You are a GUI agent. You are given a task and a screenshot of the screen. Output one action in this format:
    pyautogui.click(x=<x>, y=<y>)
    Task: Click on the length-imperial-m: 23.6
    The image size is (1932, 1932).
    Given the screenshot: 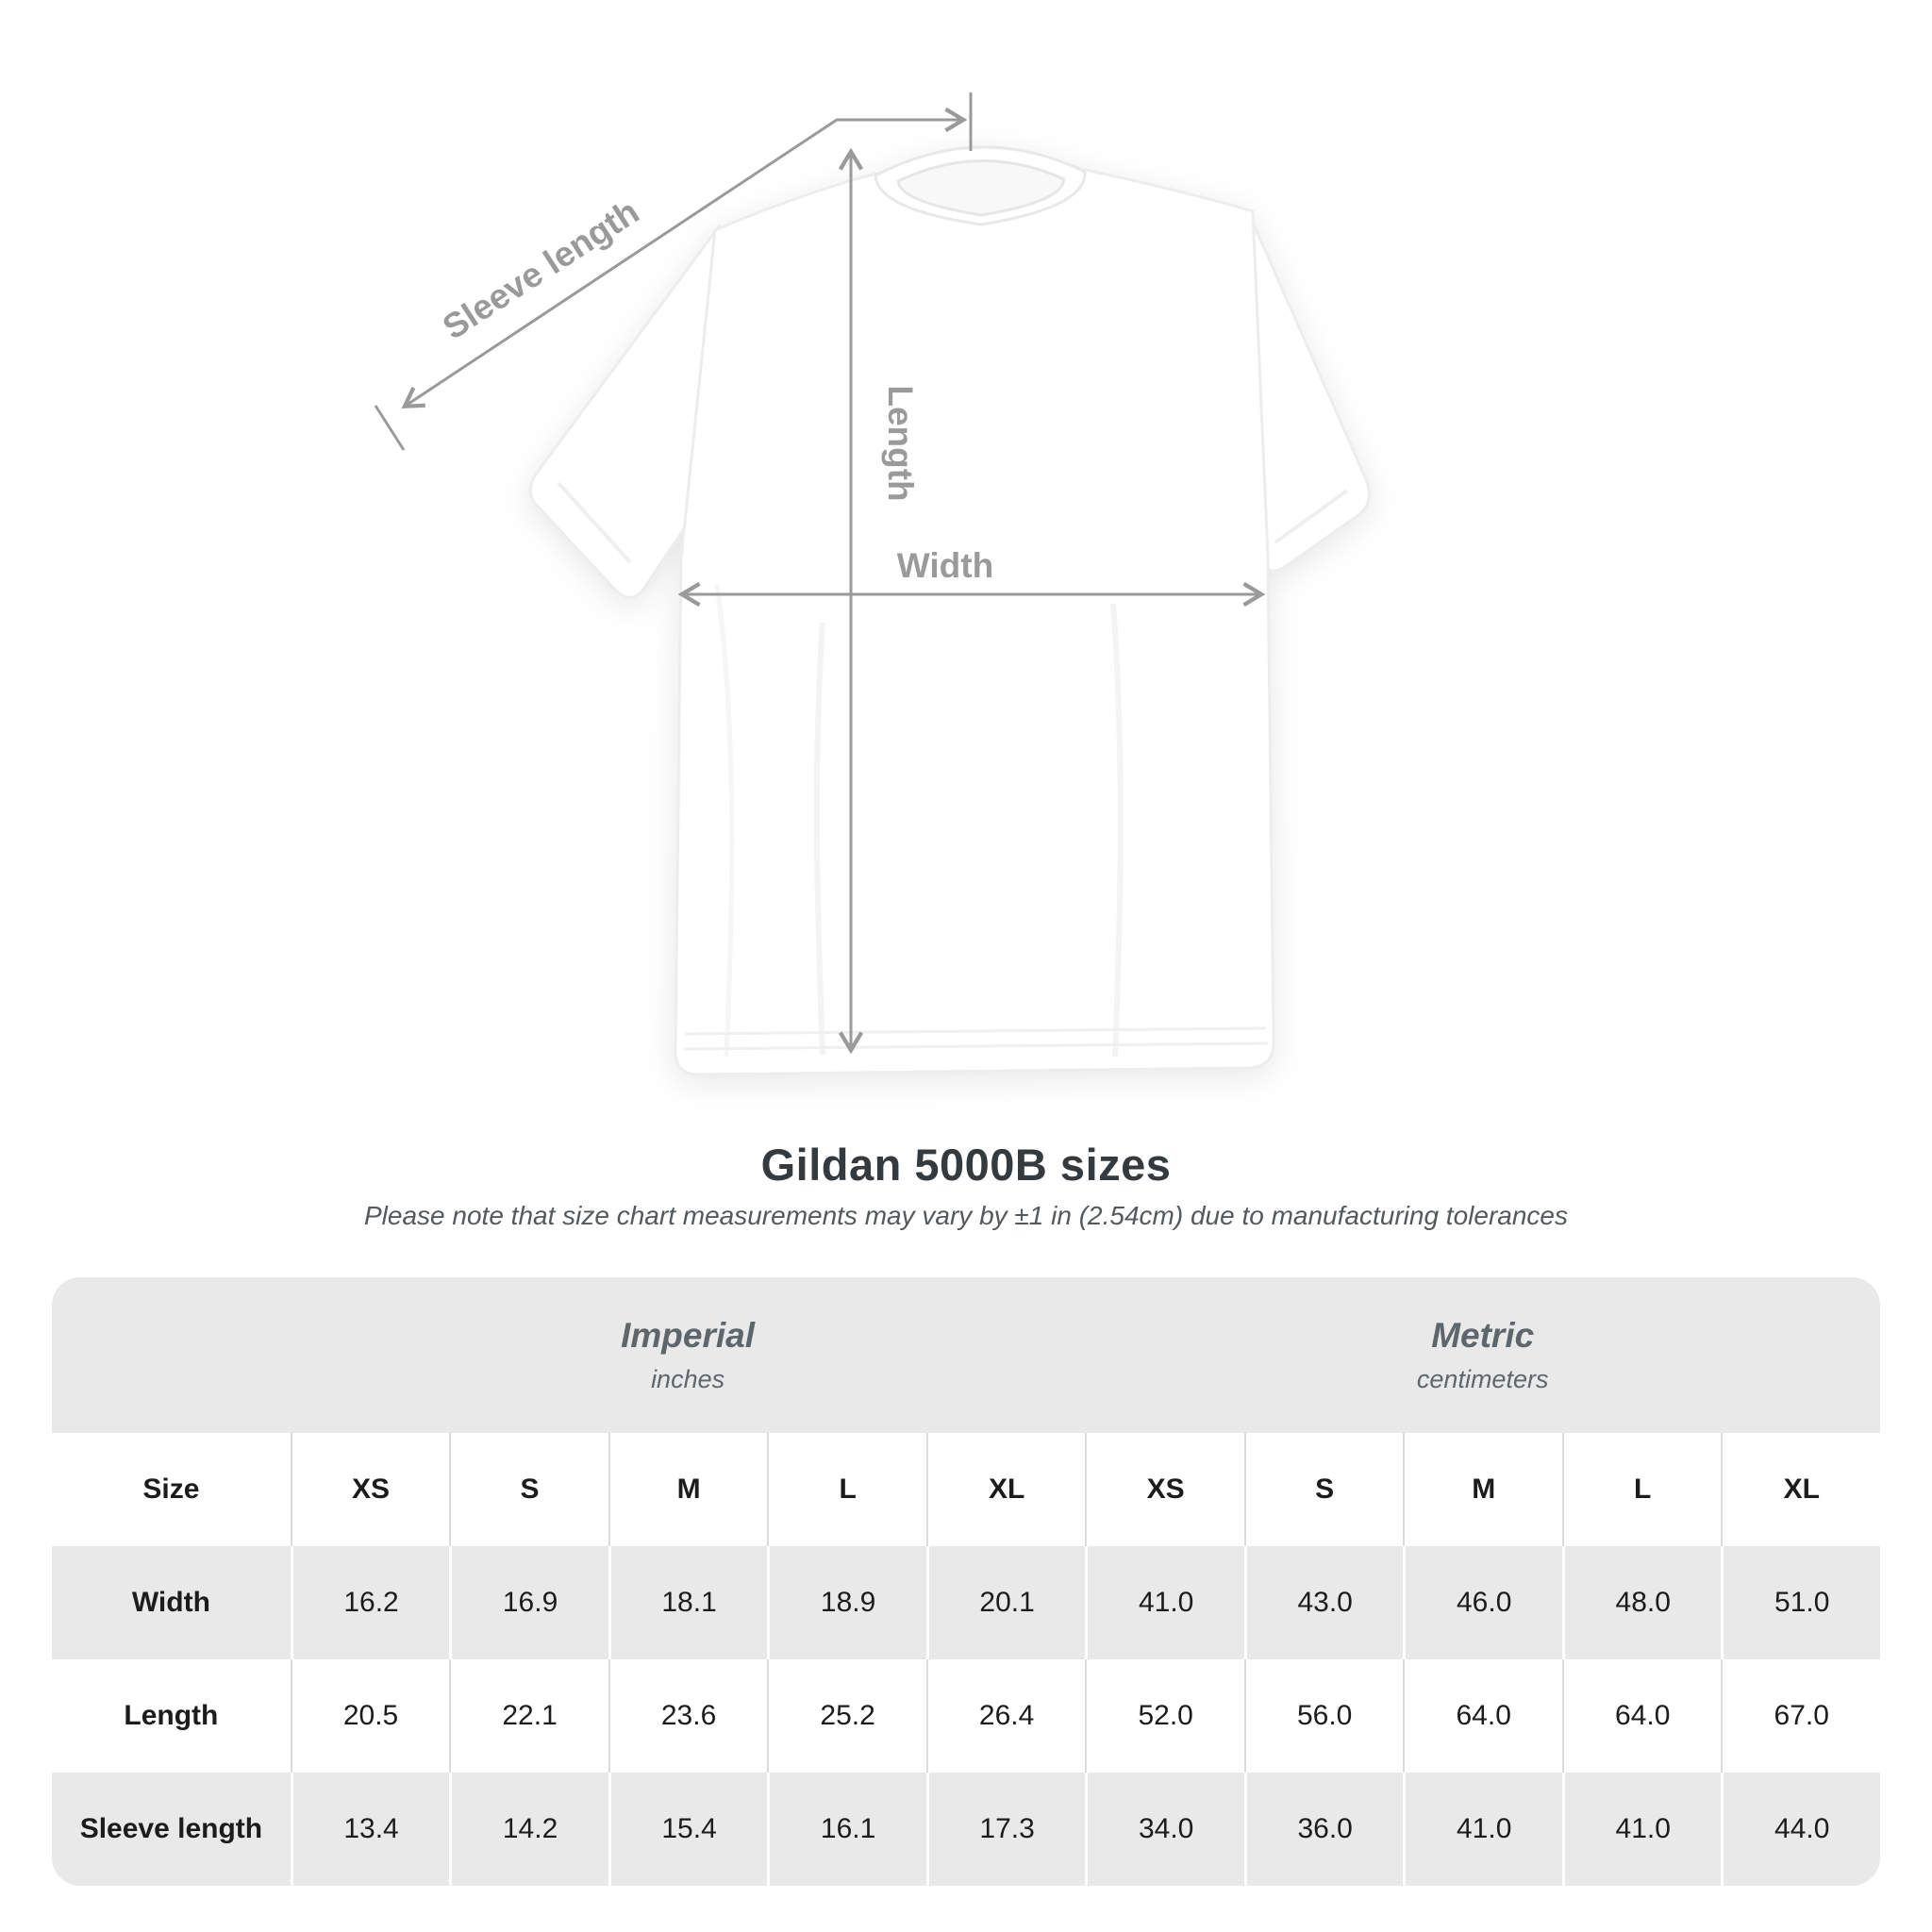 What is the action you would take?
    pyautogui.click(x=688, y=1716)
    